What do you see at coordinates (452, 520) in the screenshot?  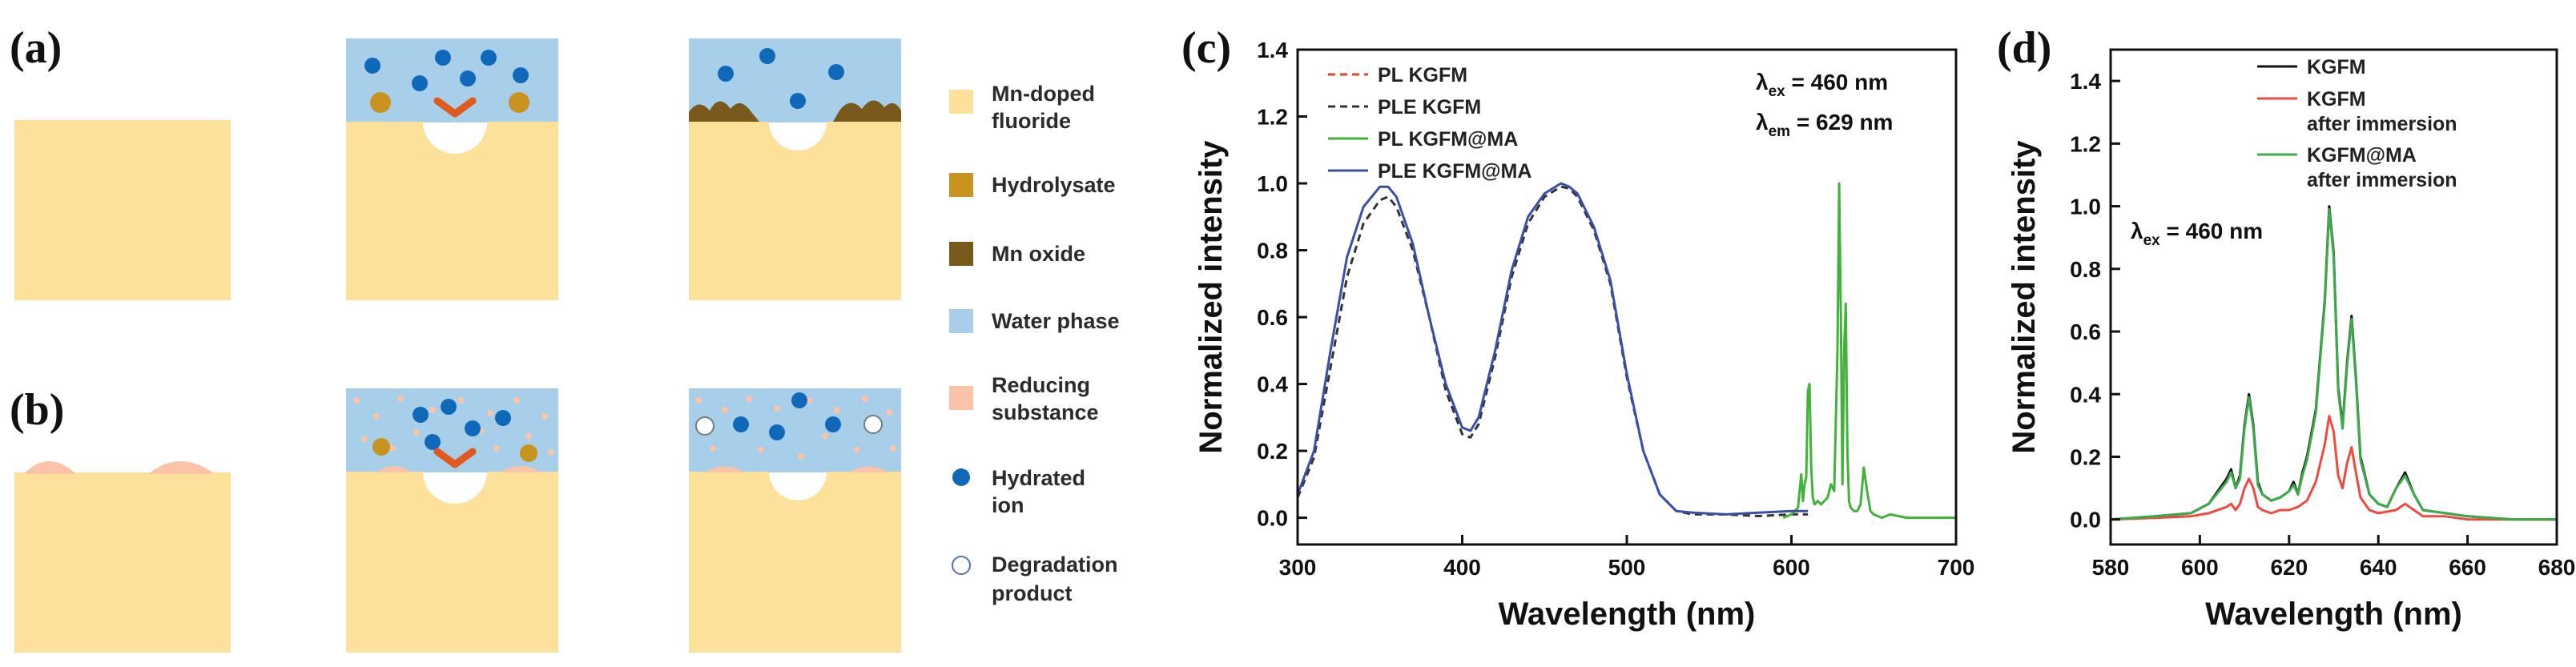 I see `schematic-b2` at bounding box center [452, 520].